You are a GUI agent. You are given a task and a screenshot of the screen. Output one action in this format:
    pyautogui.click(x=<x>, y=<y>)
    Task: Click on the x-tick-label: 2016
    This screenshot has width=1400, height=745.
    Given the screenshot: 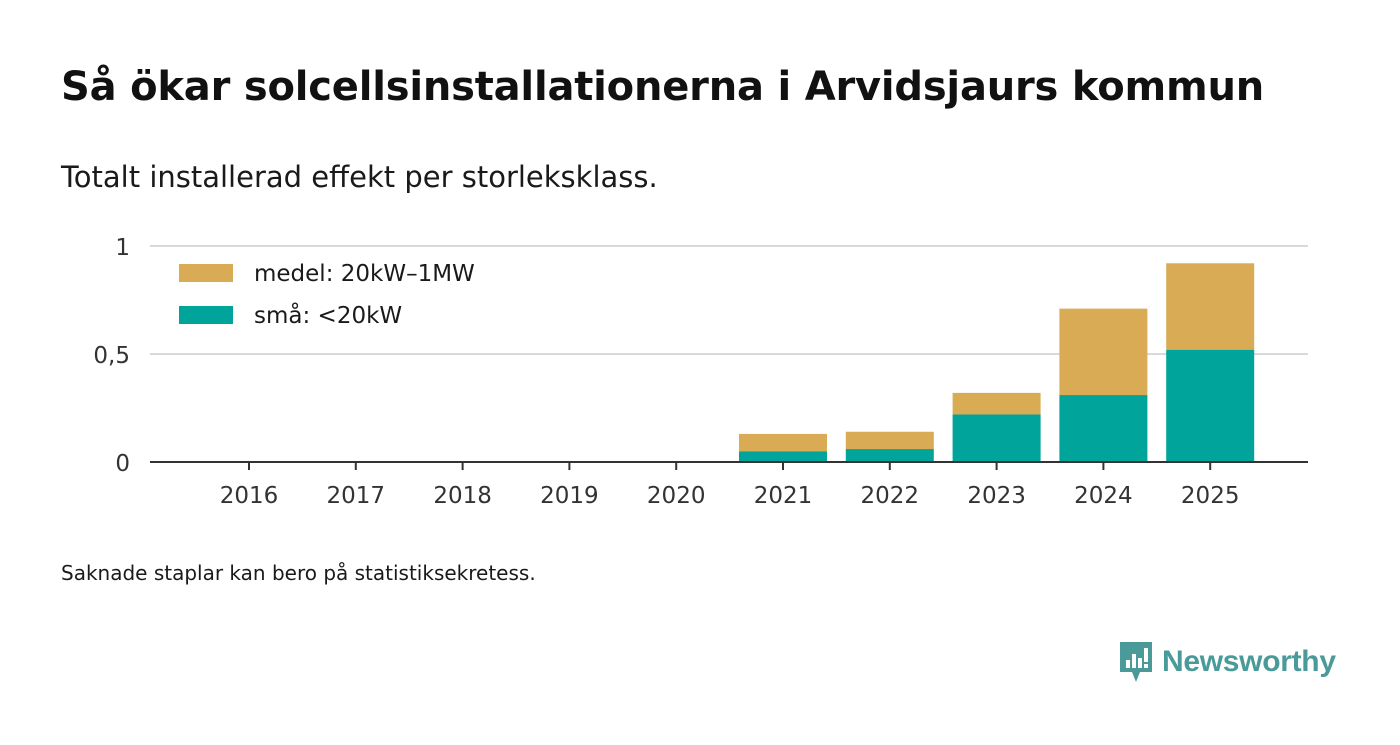 What is the action you would take?
    pyautogui.click(x=249, y=496)
    